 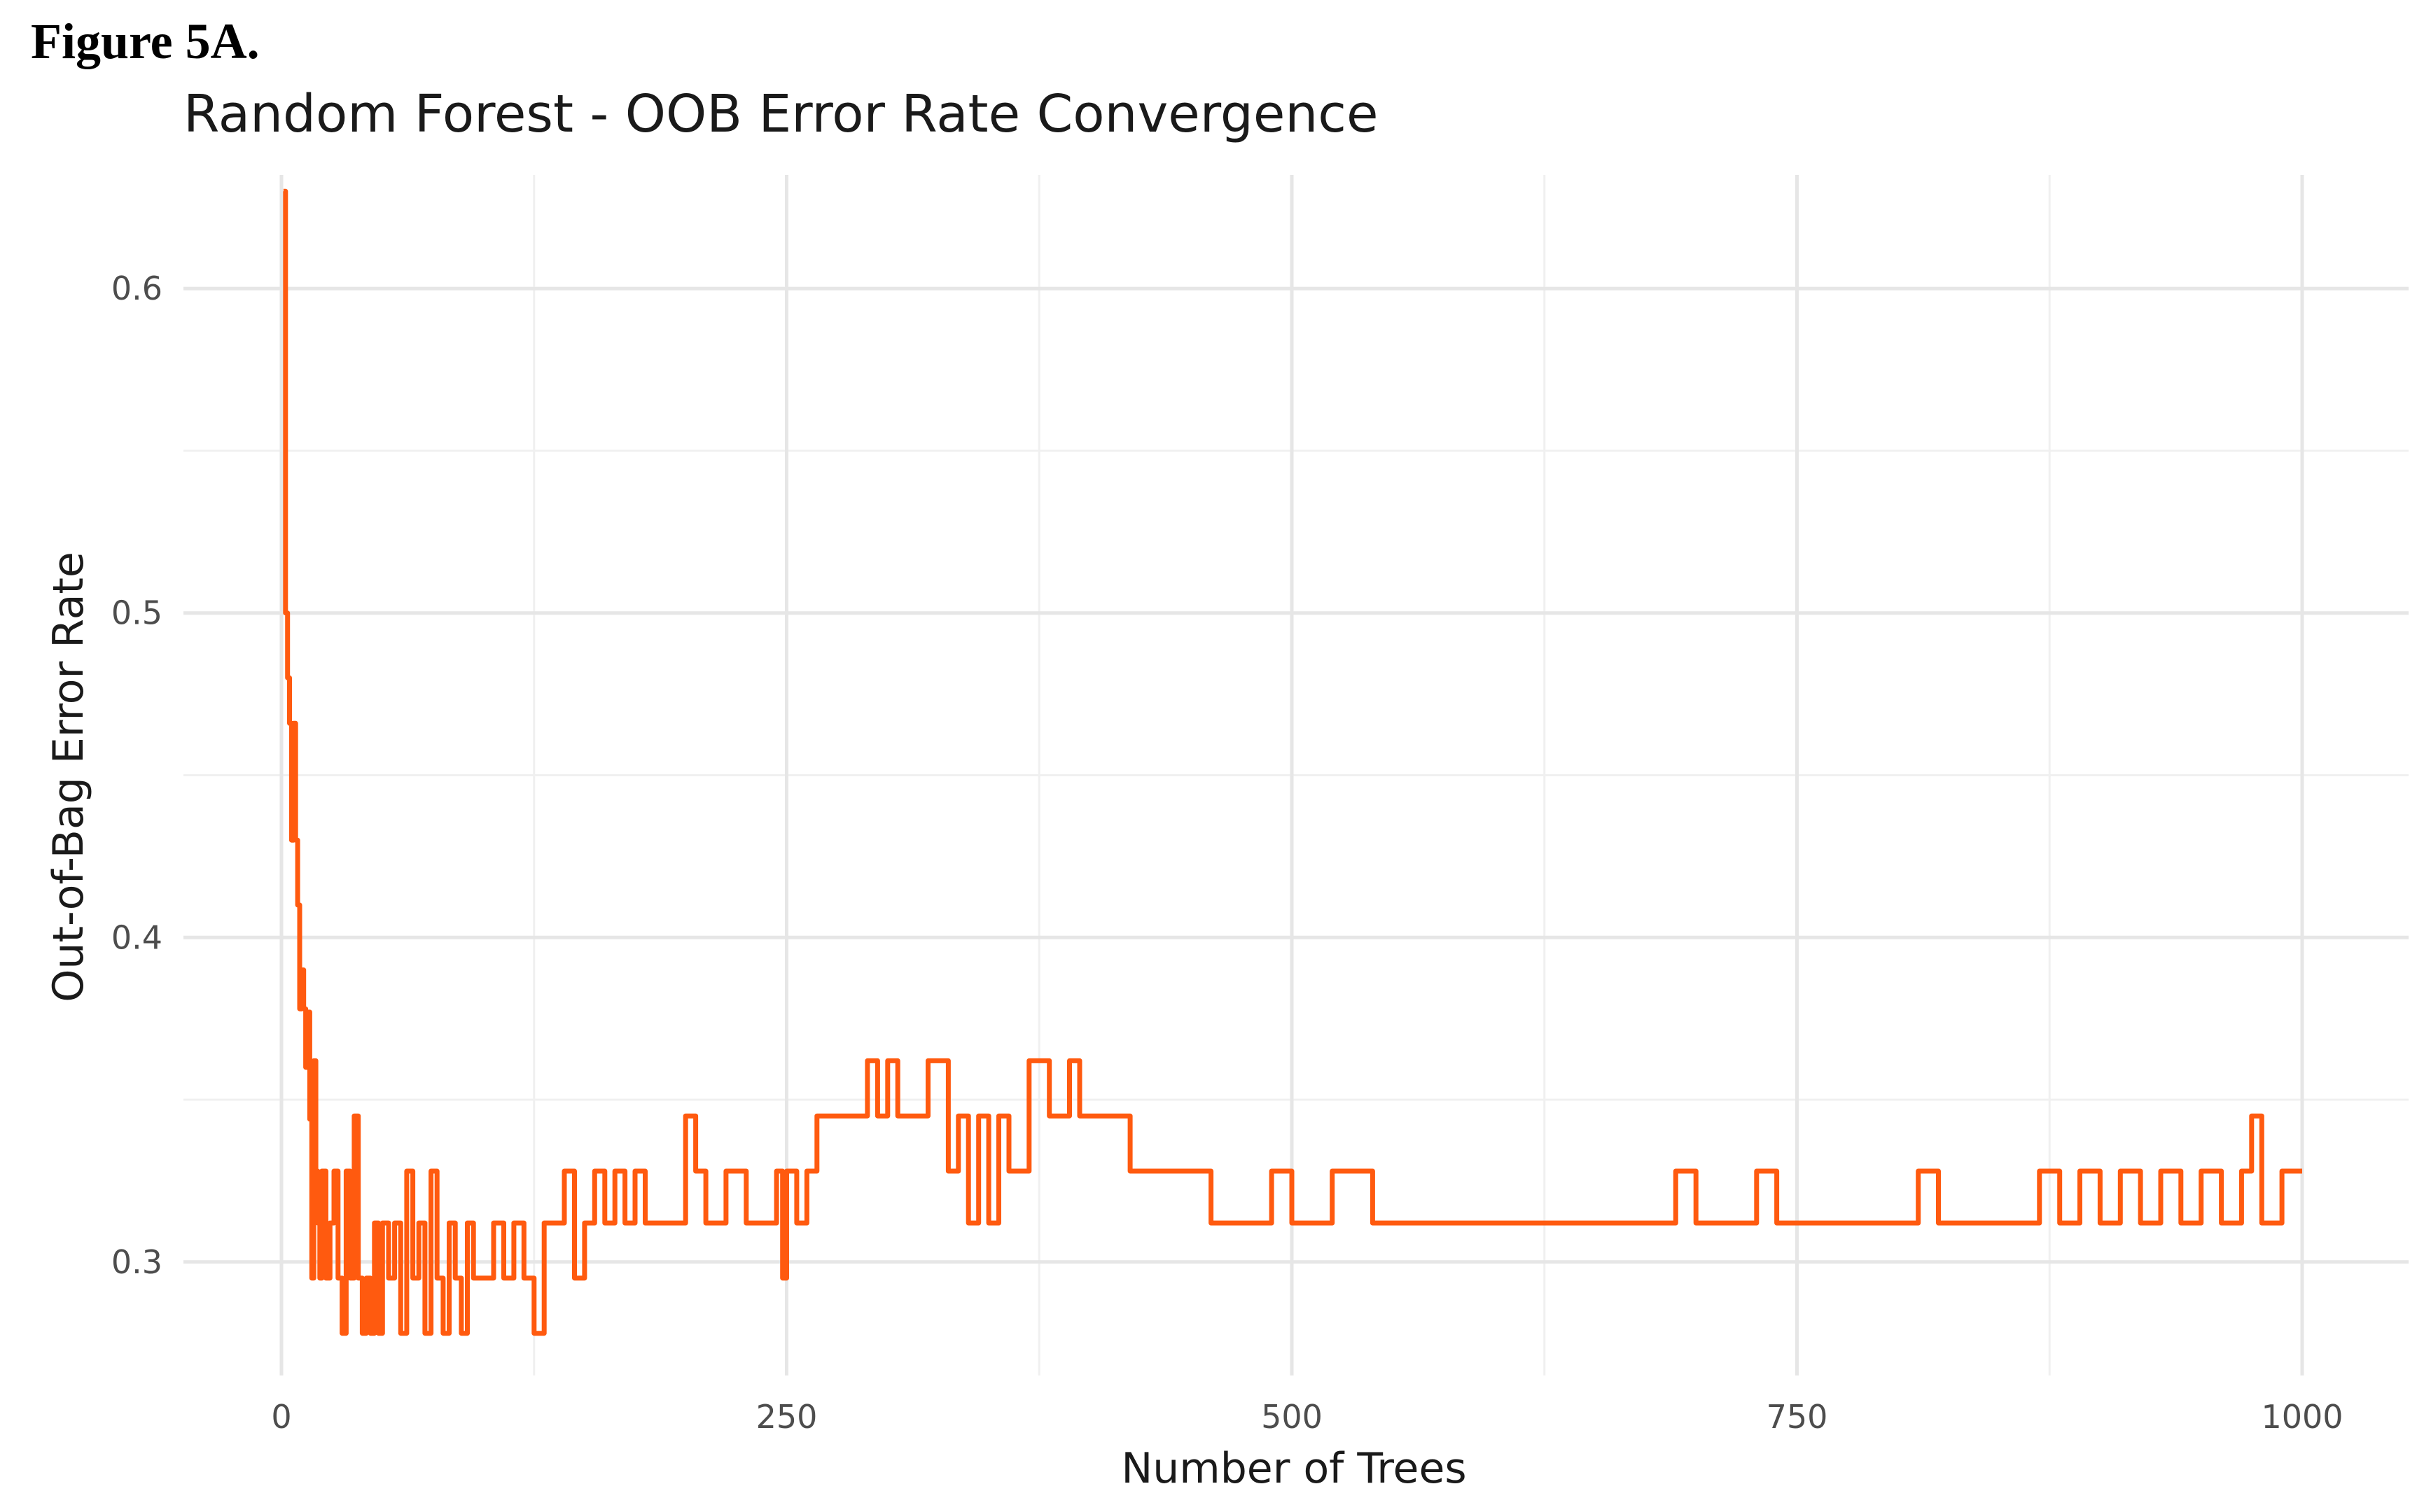 What do you see at coordinates (1292, 1417) in the screenshot?
I see `x-tick-label: 500` at bounding box center [1292, 1417].